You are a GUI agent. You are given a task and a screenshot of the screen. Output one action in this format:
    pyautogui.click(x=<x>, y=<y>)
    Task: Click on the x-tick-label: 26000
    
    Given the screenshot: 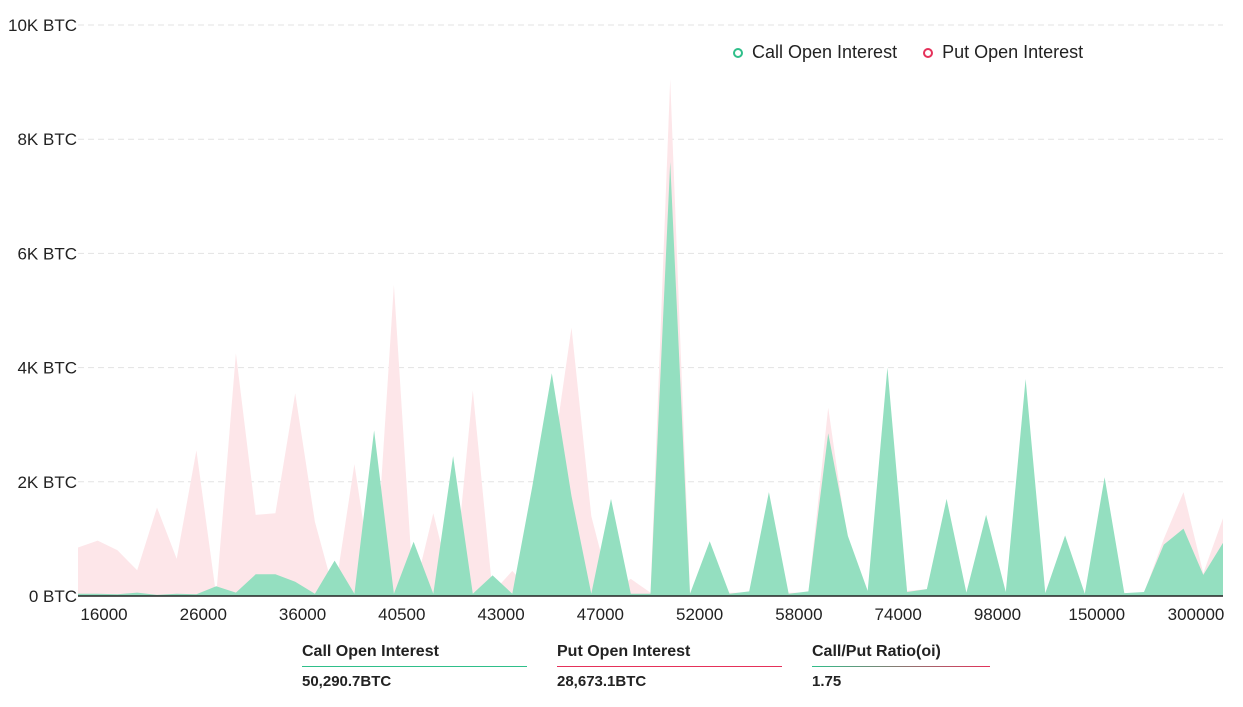 What is the action you would take?
    pyautogui.click(x=203, y=614)
    